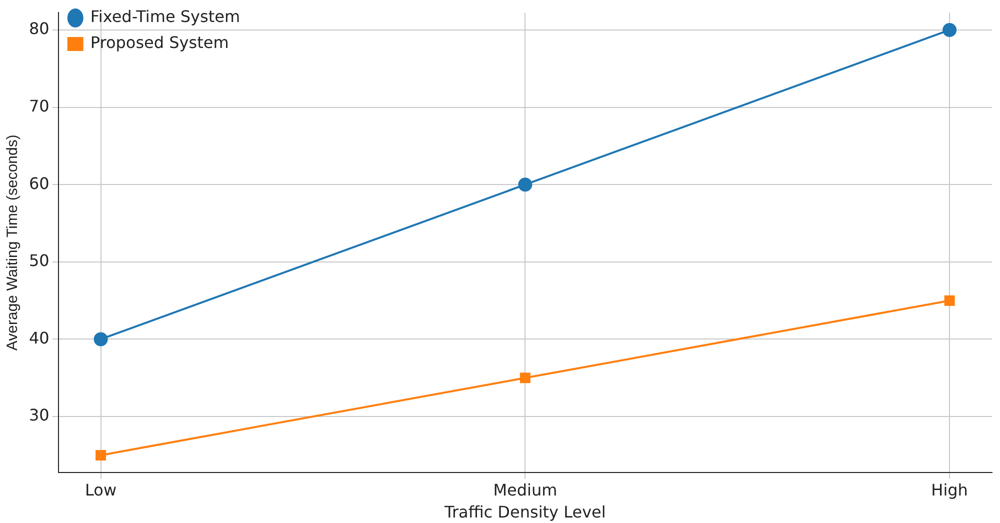 This screenshot has width=1000, height=523. I want to click on y-axis-title: Average Waiting Time (seconds), so click(13, 242).